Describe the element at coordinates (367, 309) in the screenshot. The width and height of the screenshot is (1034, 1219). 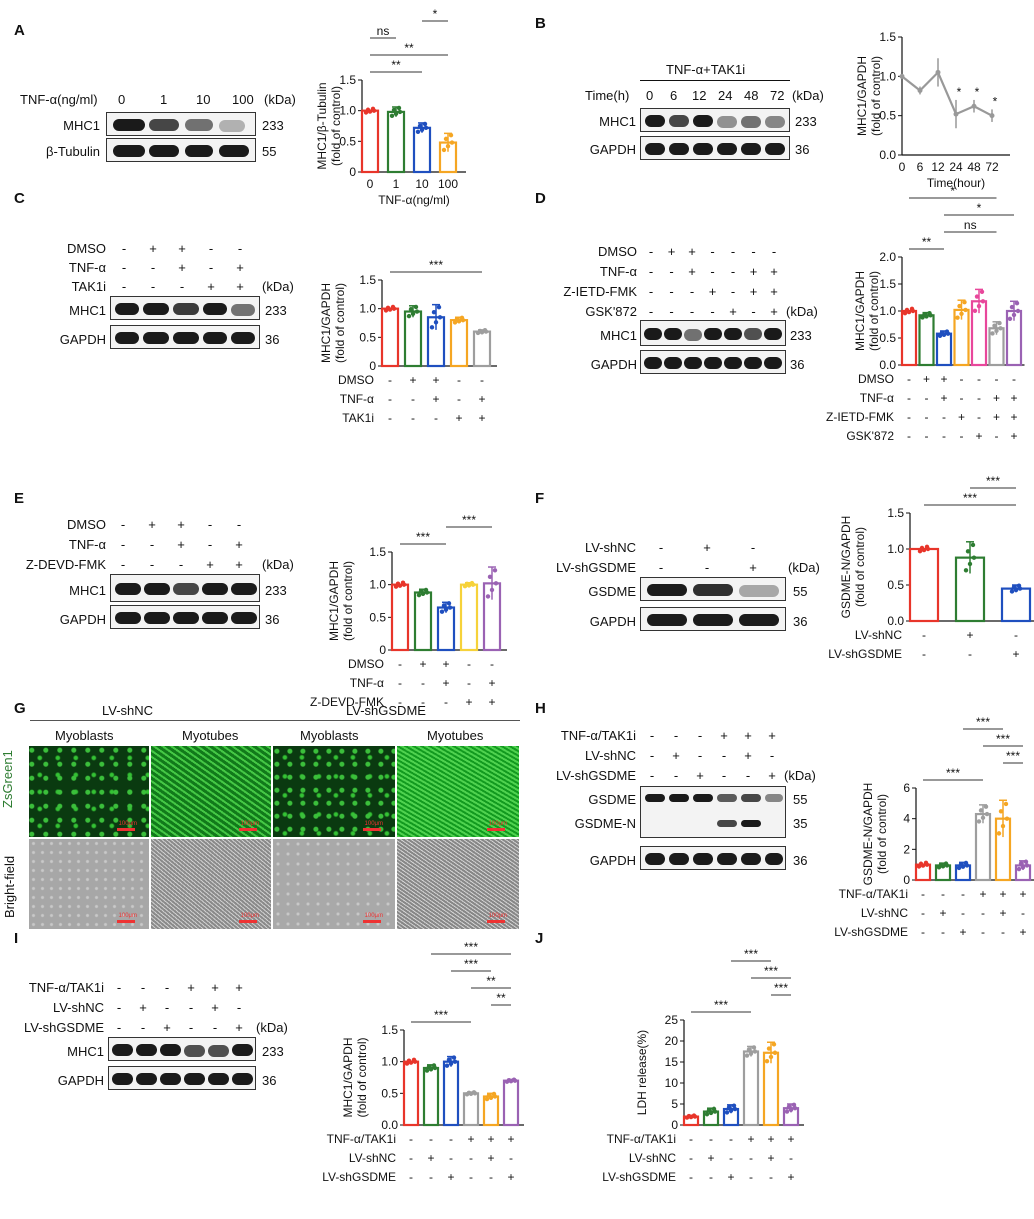
I see `y-tick-label: 1.0` at that location.